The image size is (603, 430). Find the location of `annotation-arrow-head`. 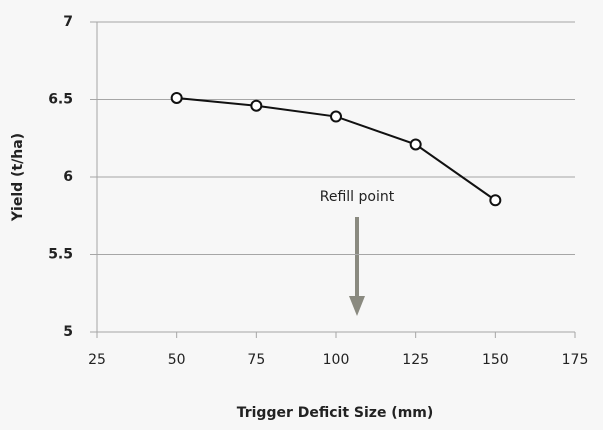

annotation-arrow-head is located at coordinates (357, 306).